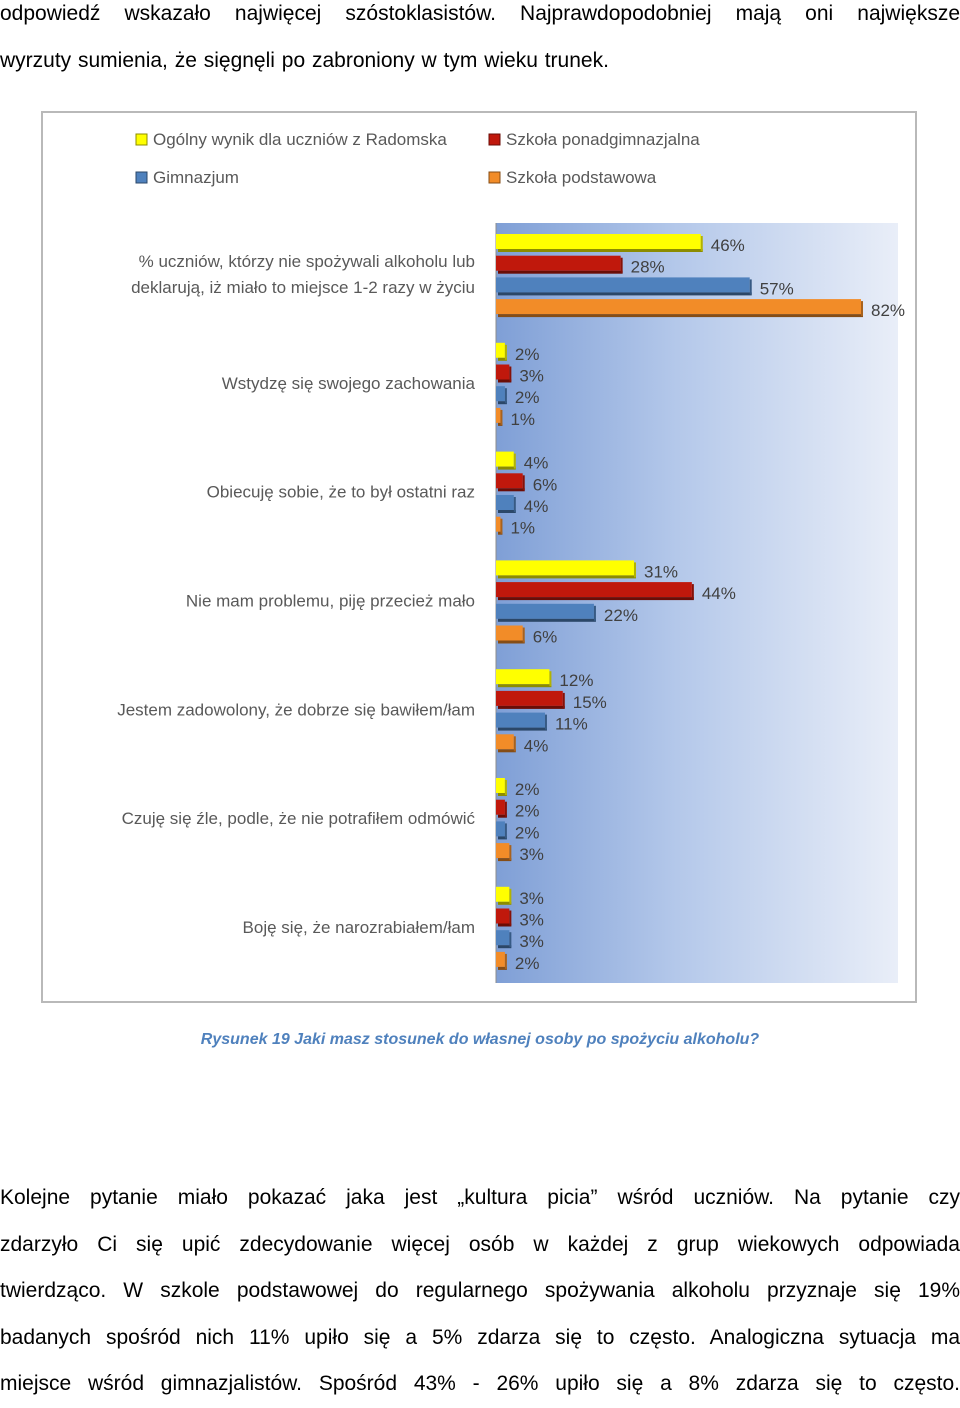 This screenshot has width=960, height=1408. Describe the element at coordinates (777, 288) in the screenshot. I see `data-label: 57%` at that location.